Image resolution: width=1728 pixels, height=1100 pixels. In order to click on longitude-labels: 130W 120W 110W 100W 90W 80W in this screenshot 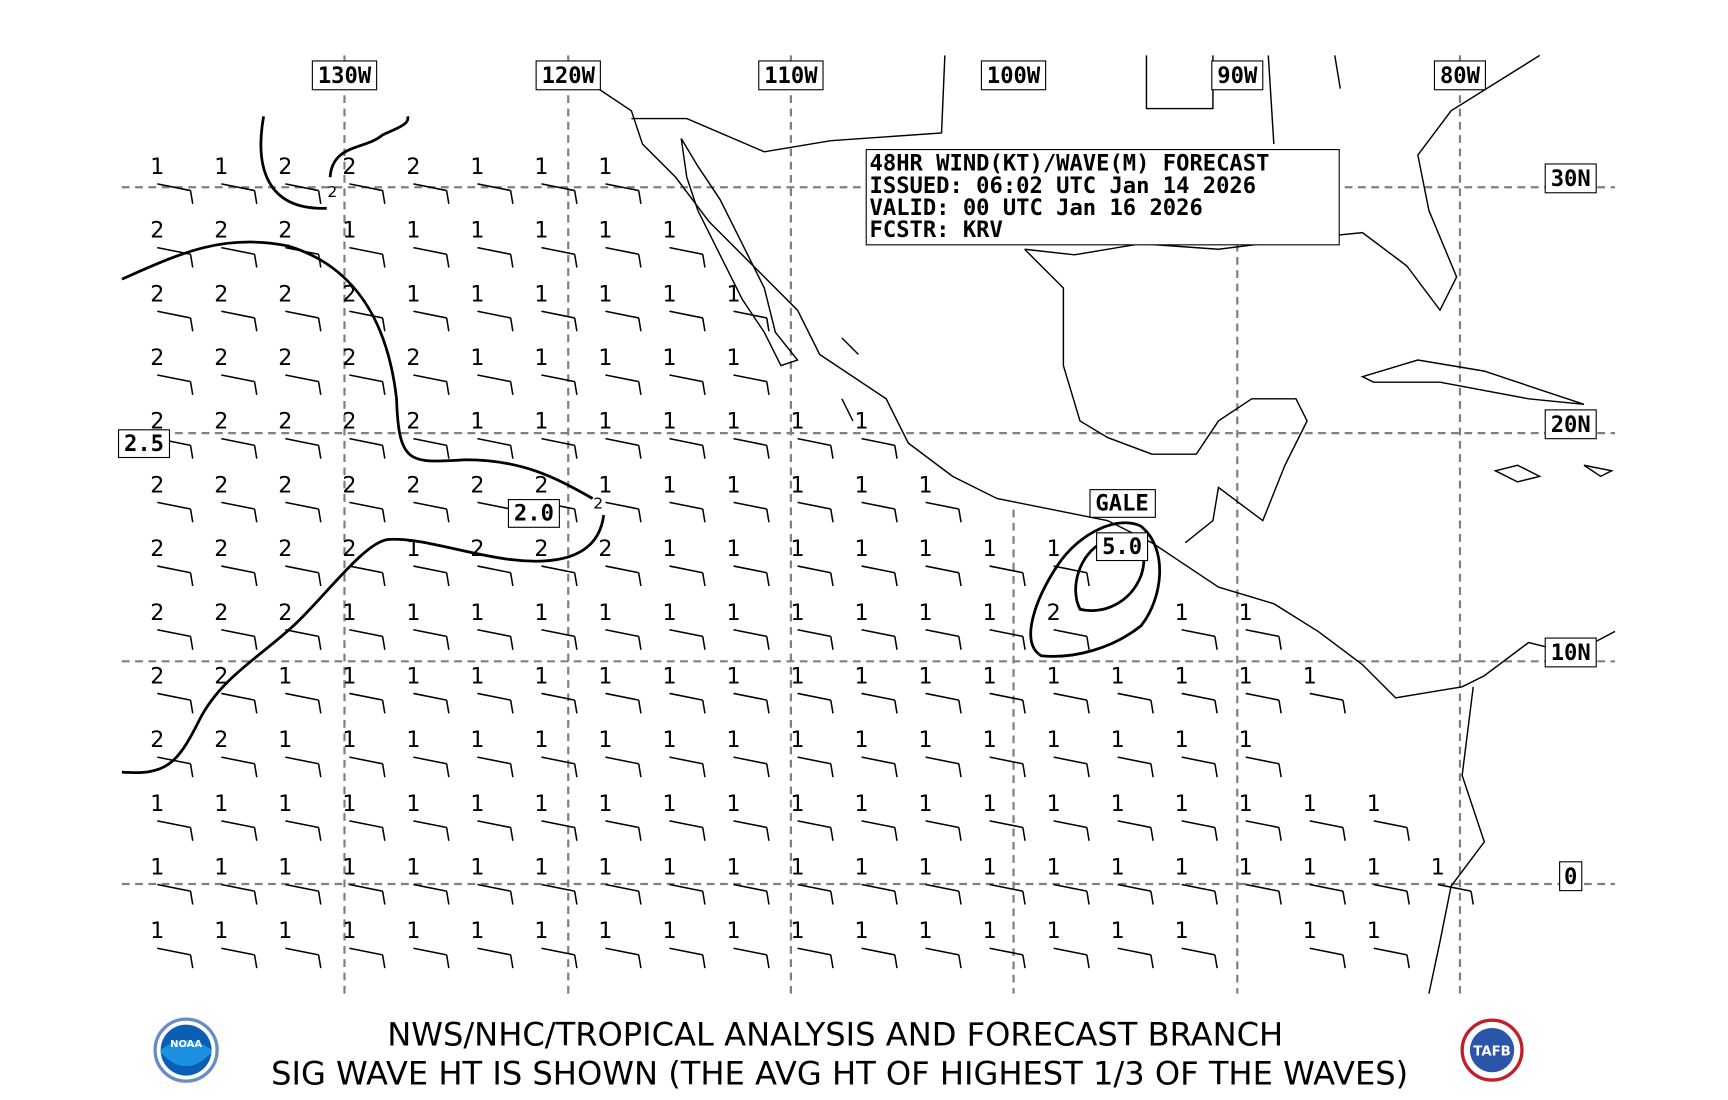, I will do `click(898, 75)`.